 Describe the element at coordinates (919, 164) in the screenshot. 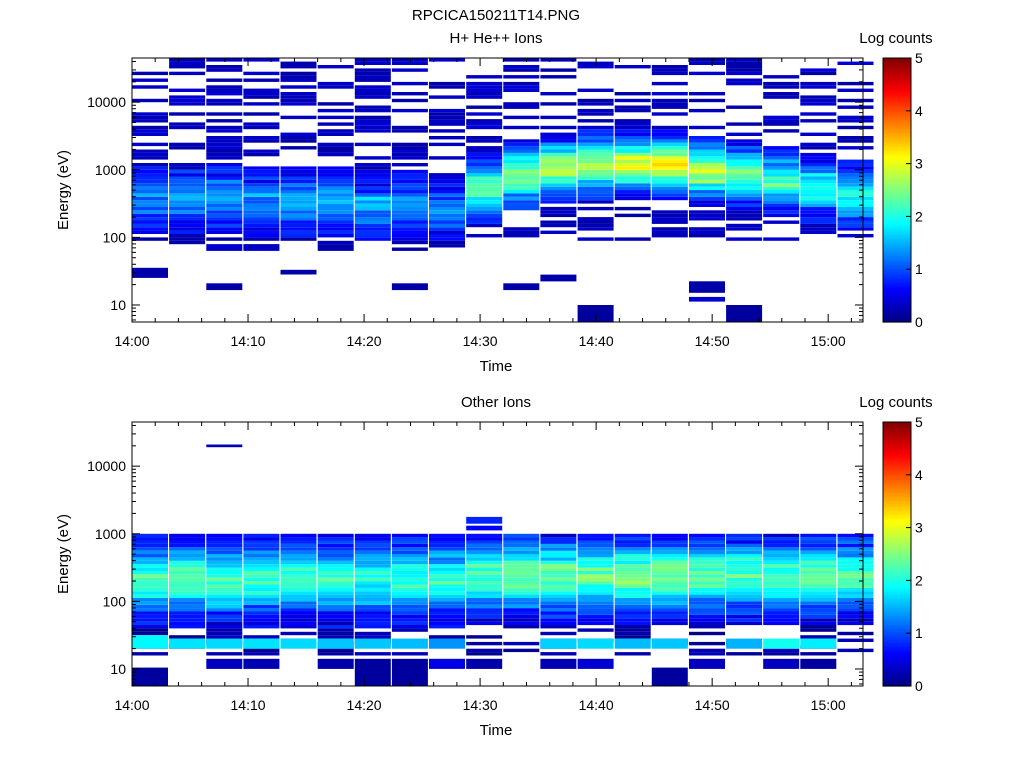

I see `colorbar-tick-label: 3` at that location.